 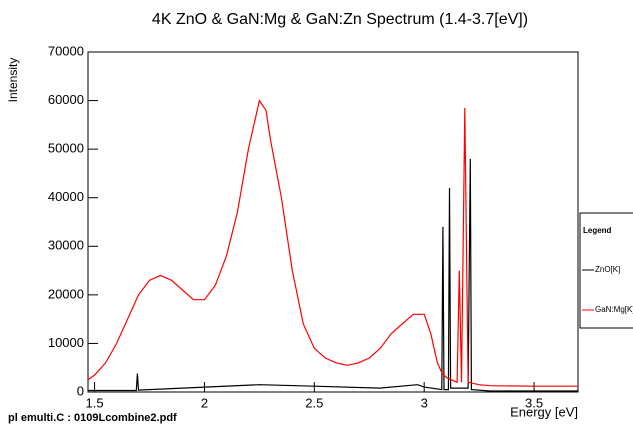 I want to click on y-tick-label: 50000, so click(x=66, y=148).